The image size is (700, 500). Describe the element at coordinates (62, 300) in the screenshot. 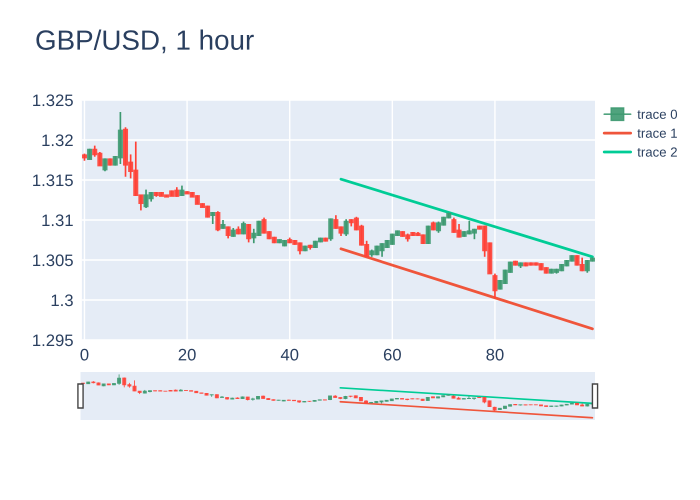

I see `y-tick-label: 1.3` at that location.